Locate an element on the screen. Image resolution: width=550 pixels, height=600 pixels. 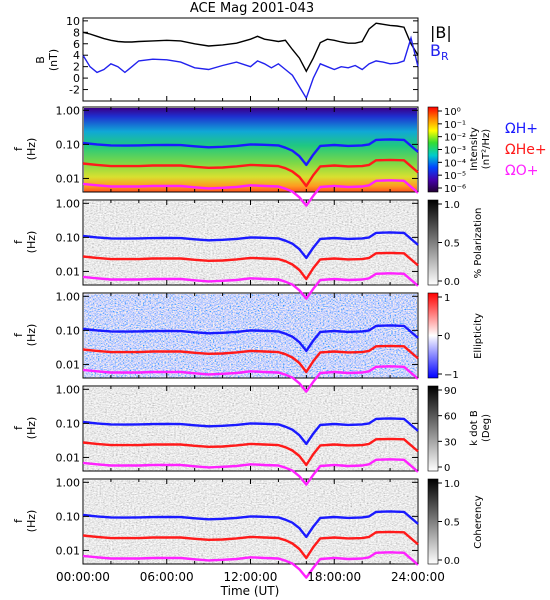
legend-he-gyrofrequency: ΩHe+ is located at coordinates (526, 150).